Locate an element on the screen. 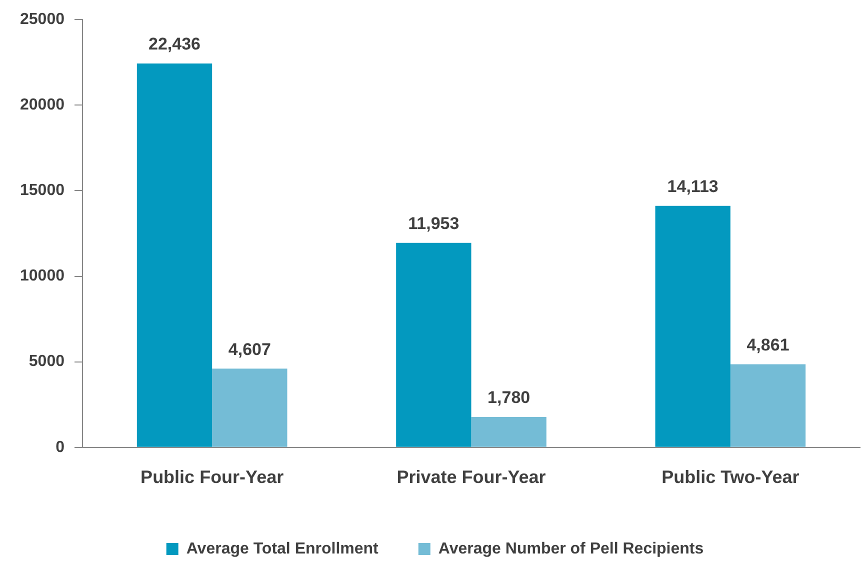 The image size is (864, 571). y-tick-label: 20000 is located at coordinates (42, 105).